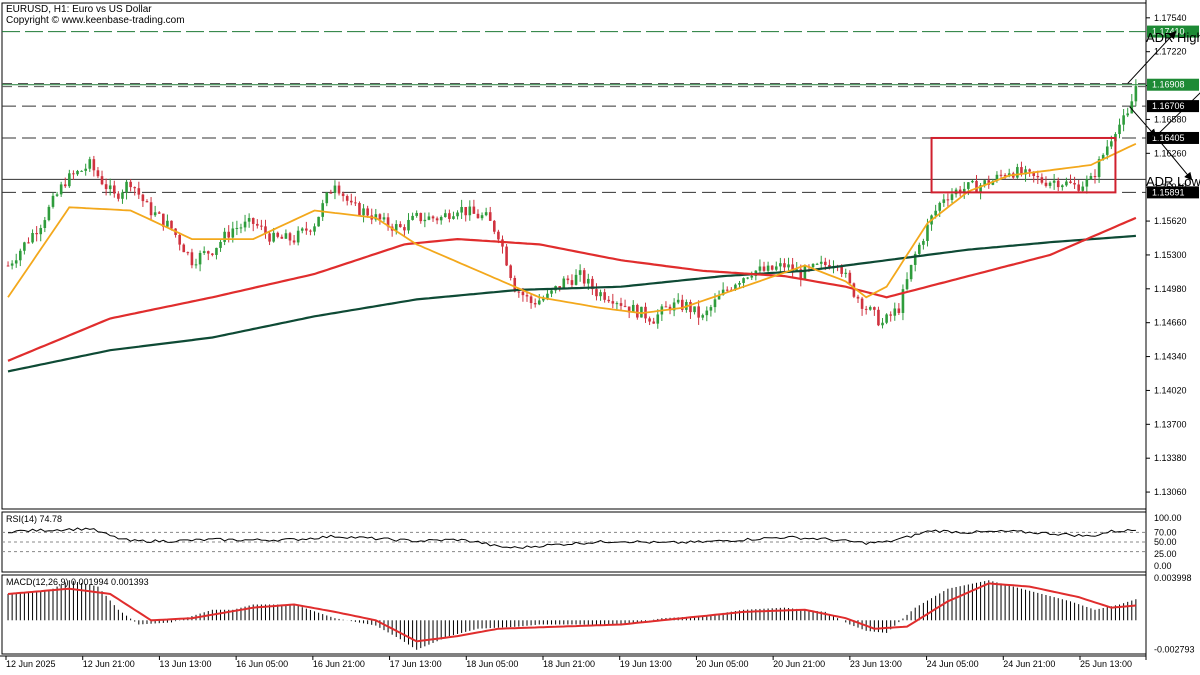 This screenshot has width=1200, height=675. Describe the element at coordinates (416, 664) in the screenshot. I see `time-tick-label: 17 Jun 13:00` at that location.